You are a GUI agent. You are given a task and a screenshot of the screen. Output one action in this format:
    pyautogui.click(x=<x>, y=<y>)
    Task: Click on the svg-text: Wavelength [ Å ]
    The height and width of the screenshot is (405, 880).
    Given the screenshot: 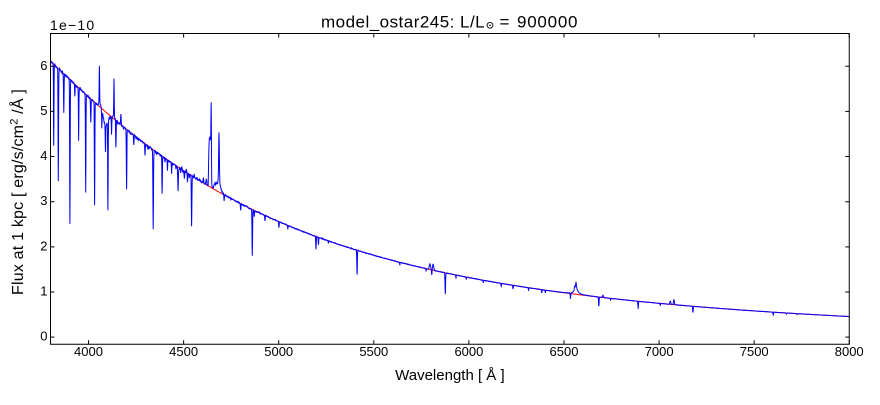 What is the action you would take?
    pyautogui.click(x=450, y=375)
    